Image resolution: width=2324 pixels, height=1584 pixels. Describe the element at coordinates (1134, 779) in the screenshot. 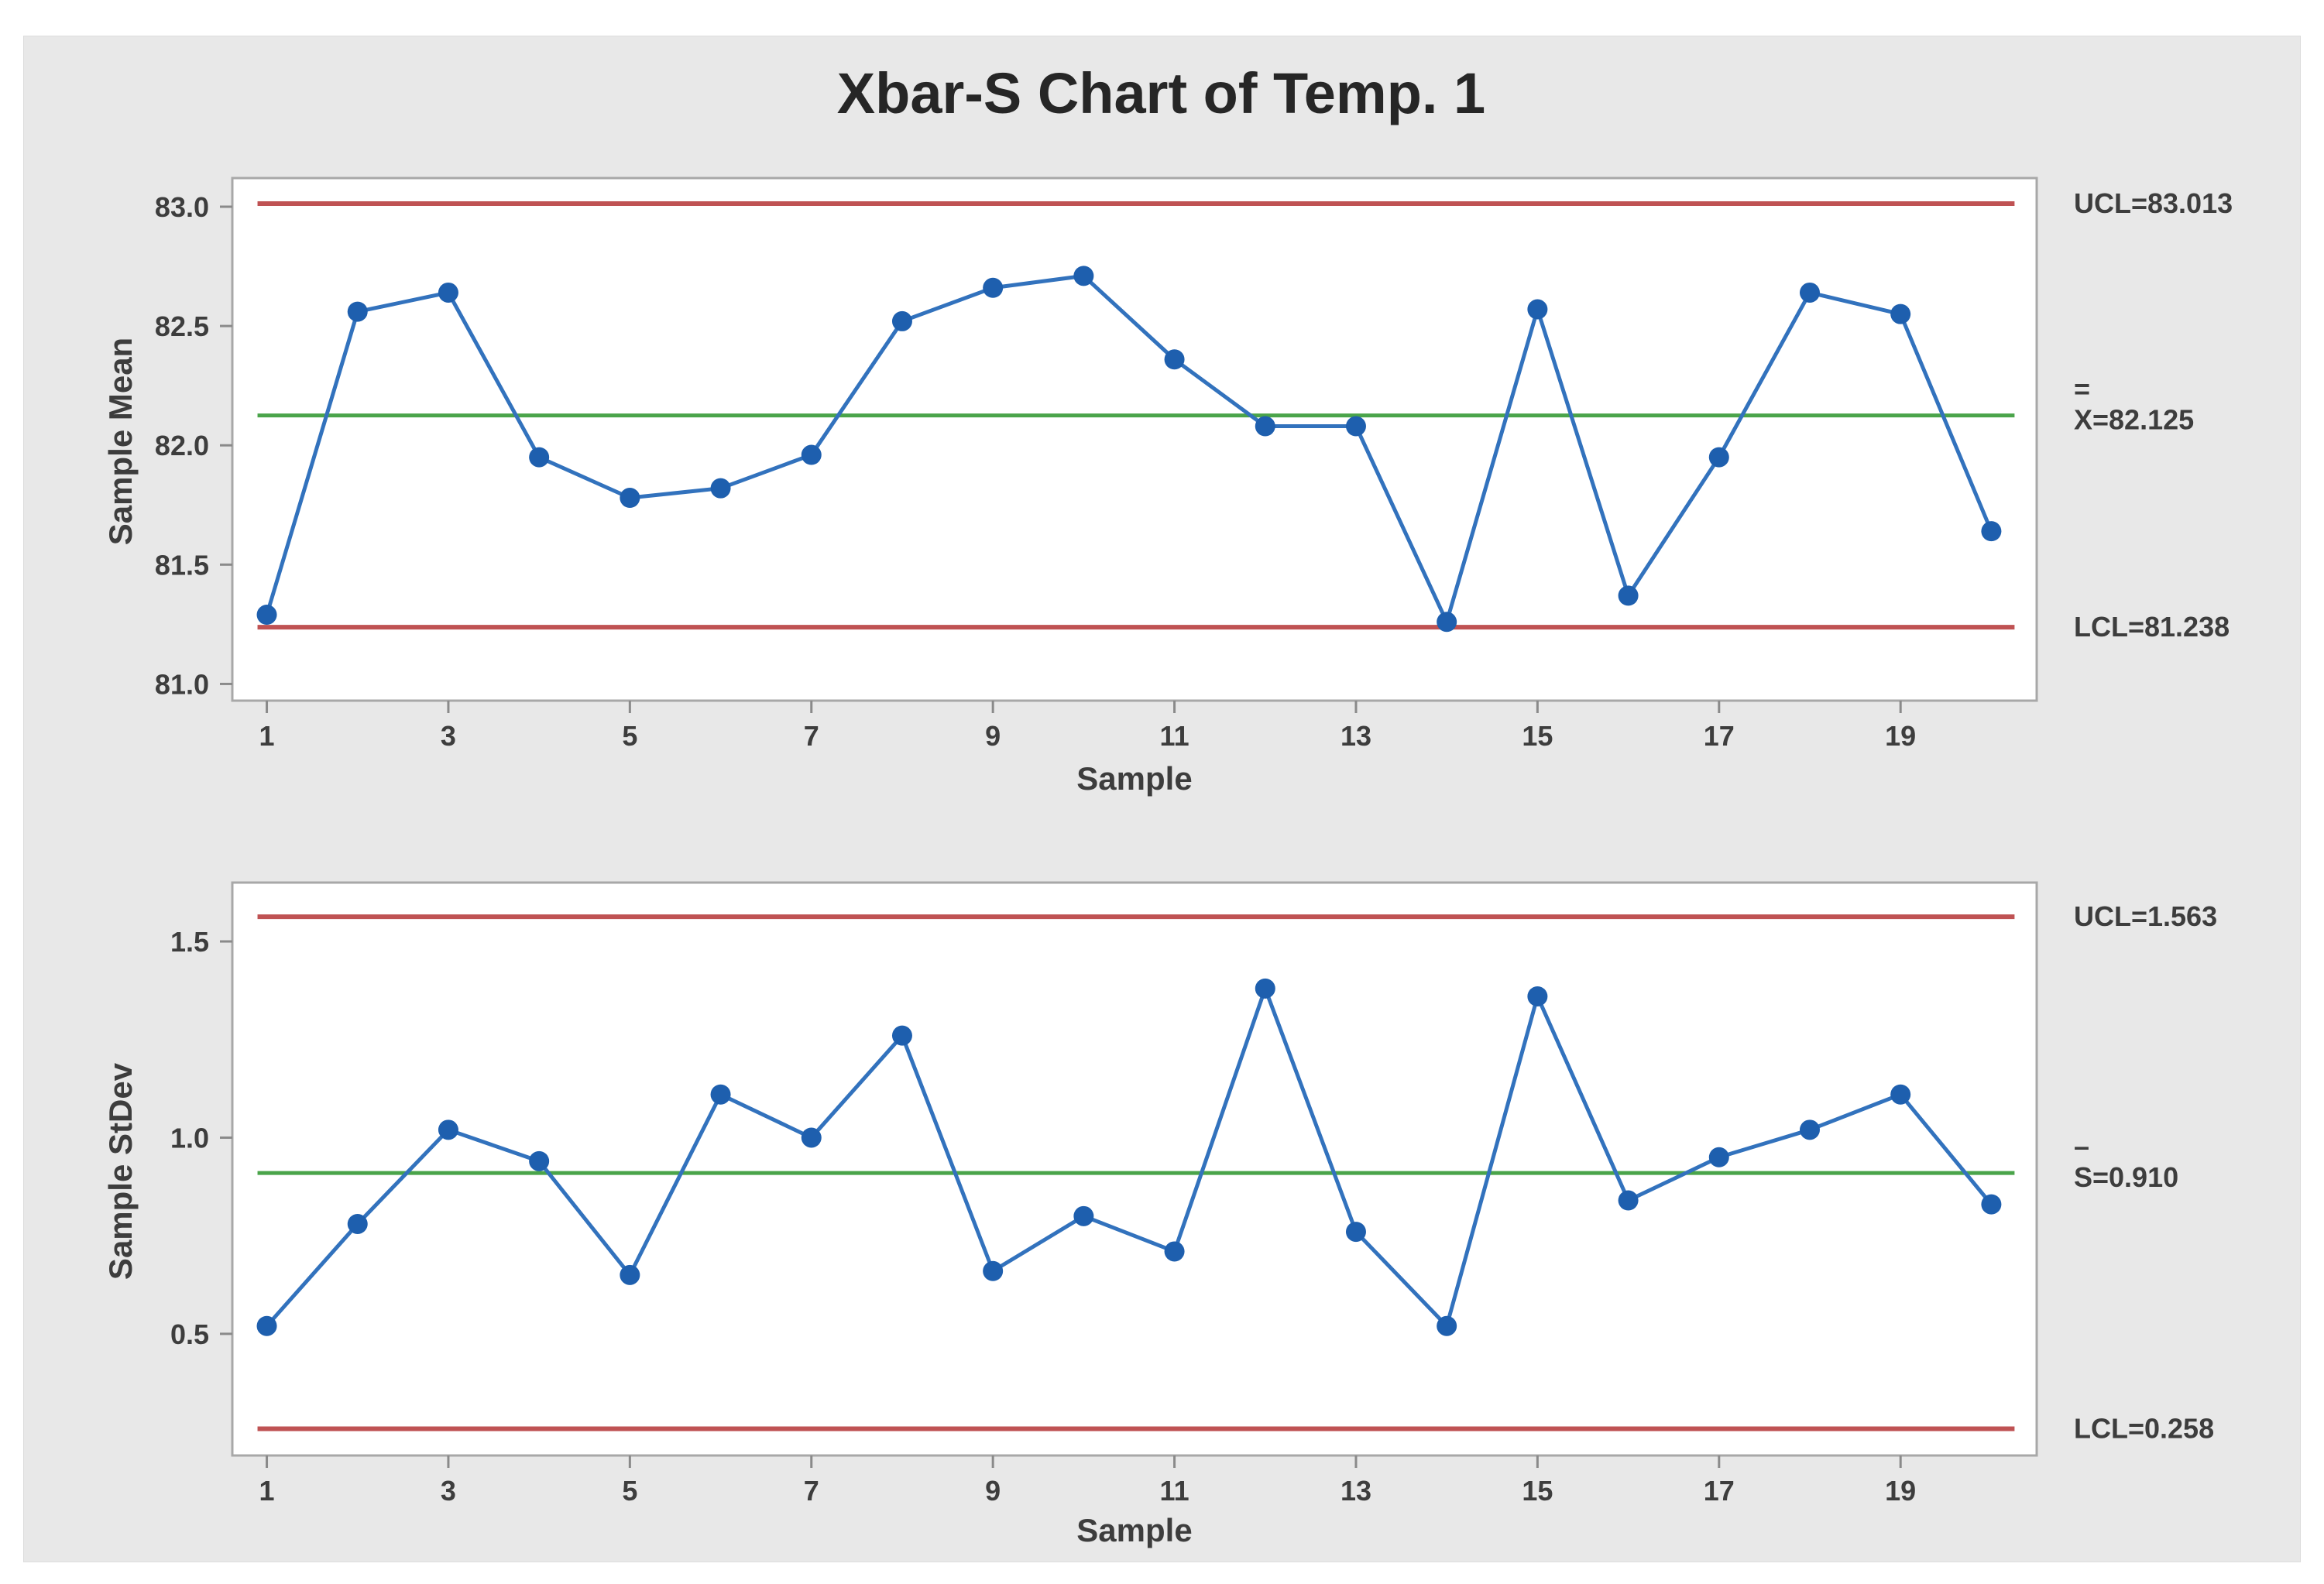

I see `xbar-x-axis-title: Sample` at that location.